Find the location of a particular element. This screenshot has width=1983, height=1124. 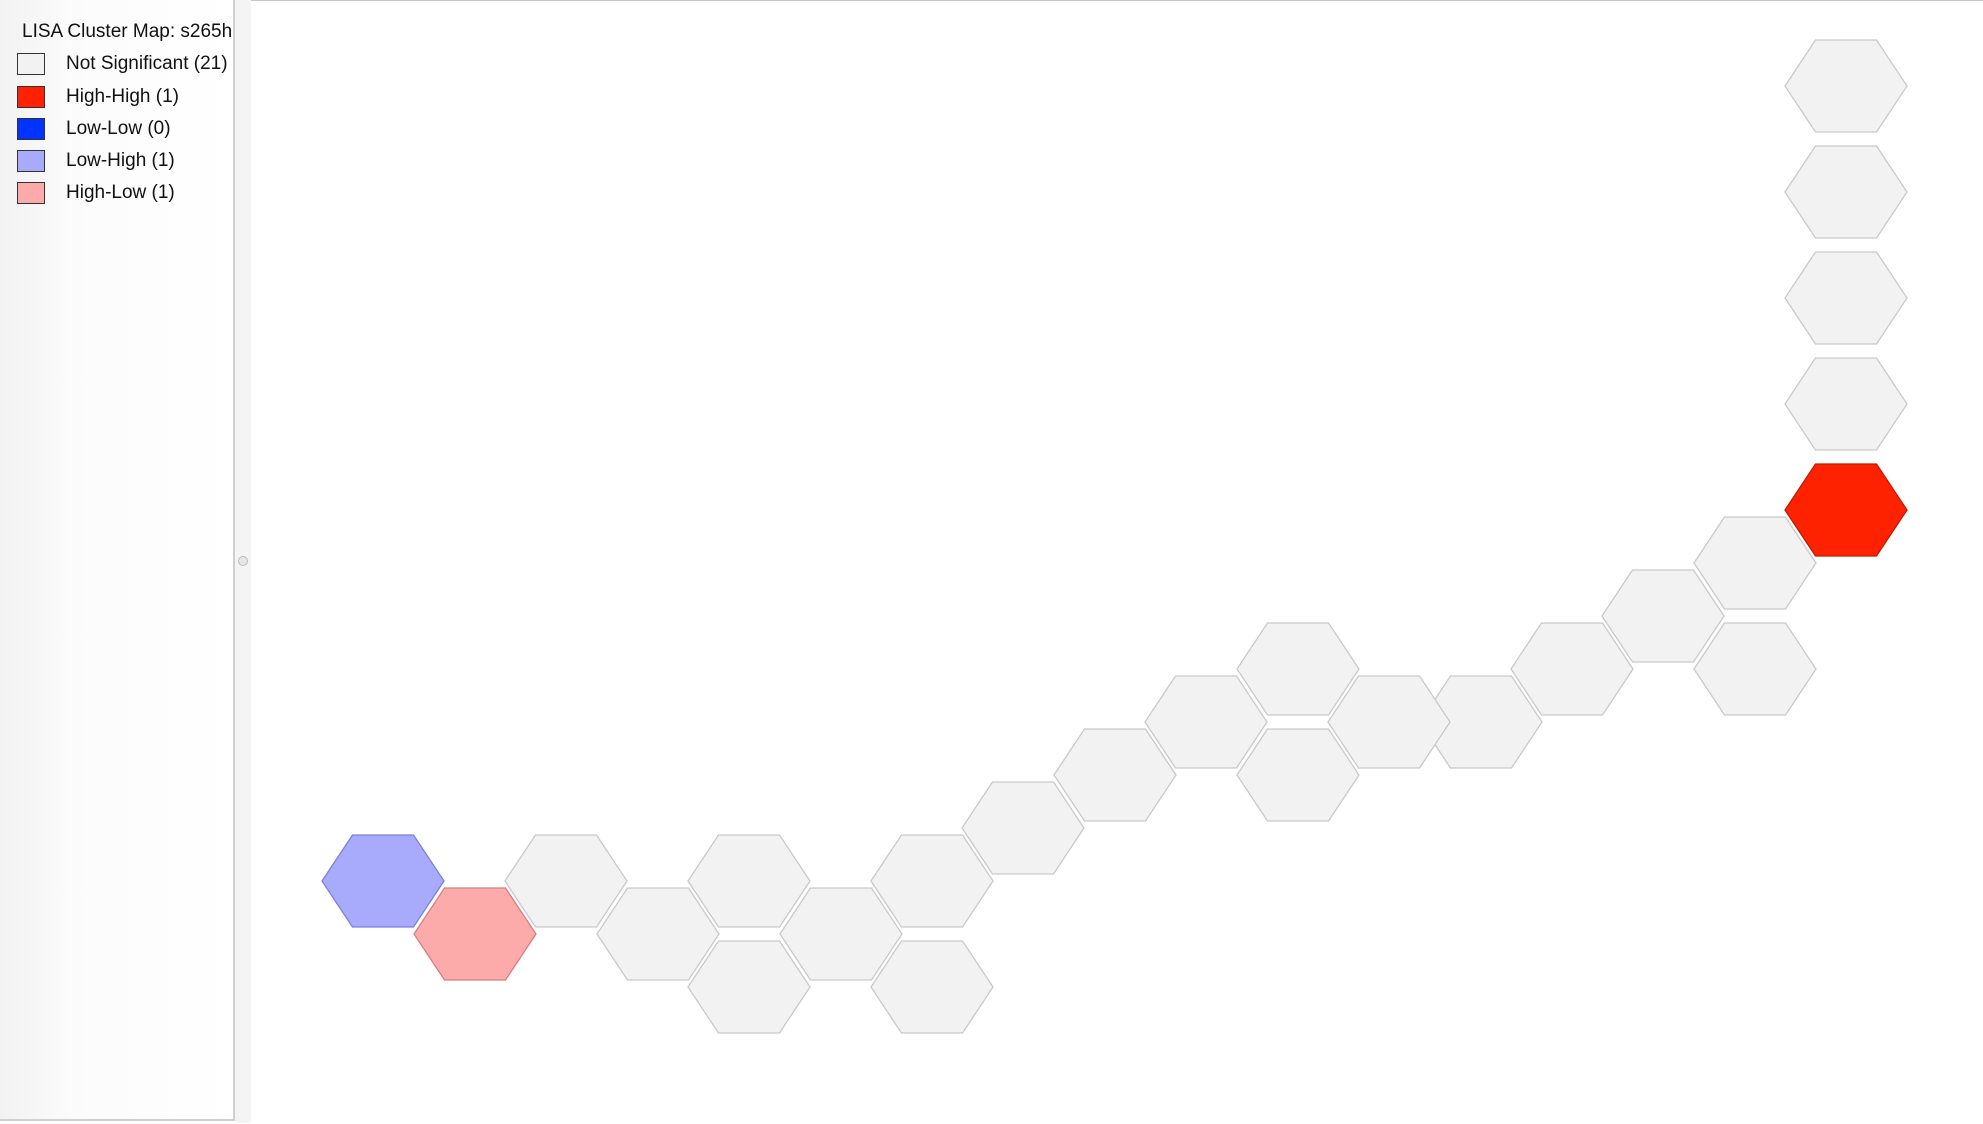

legend-label: High-High (1) is located at coordinates (122, 96).